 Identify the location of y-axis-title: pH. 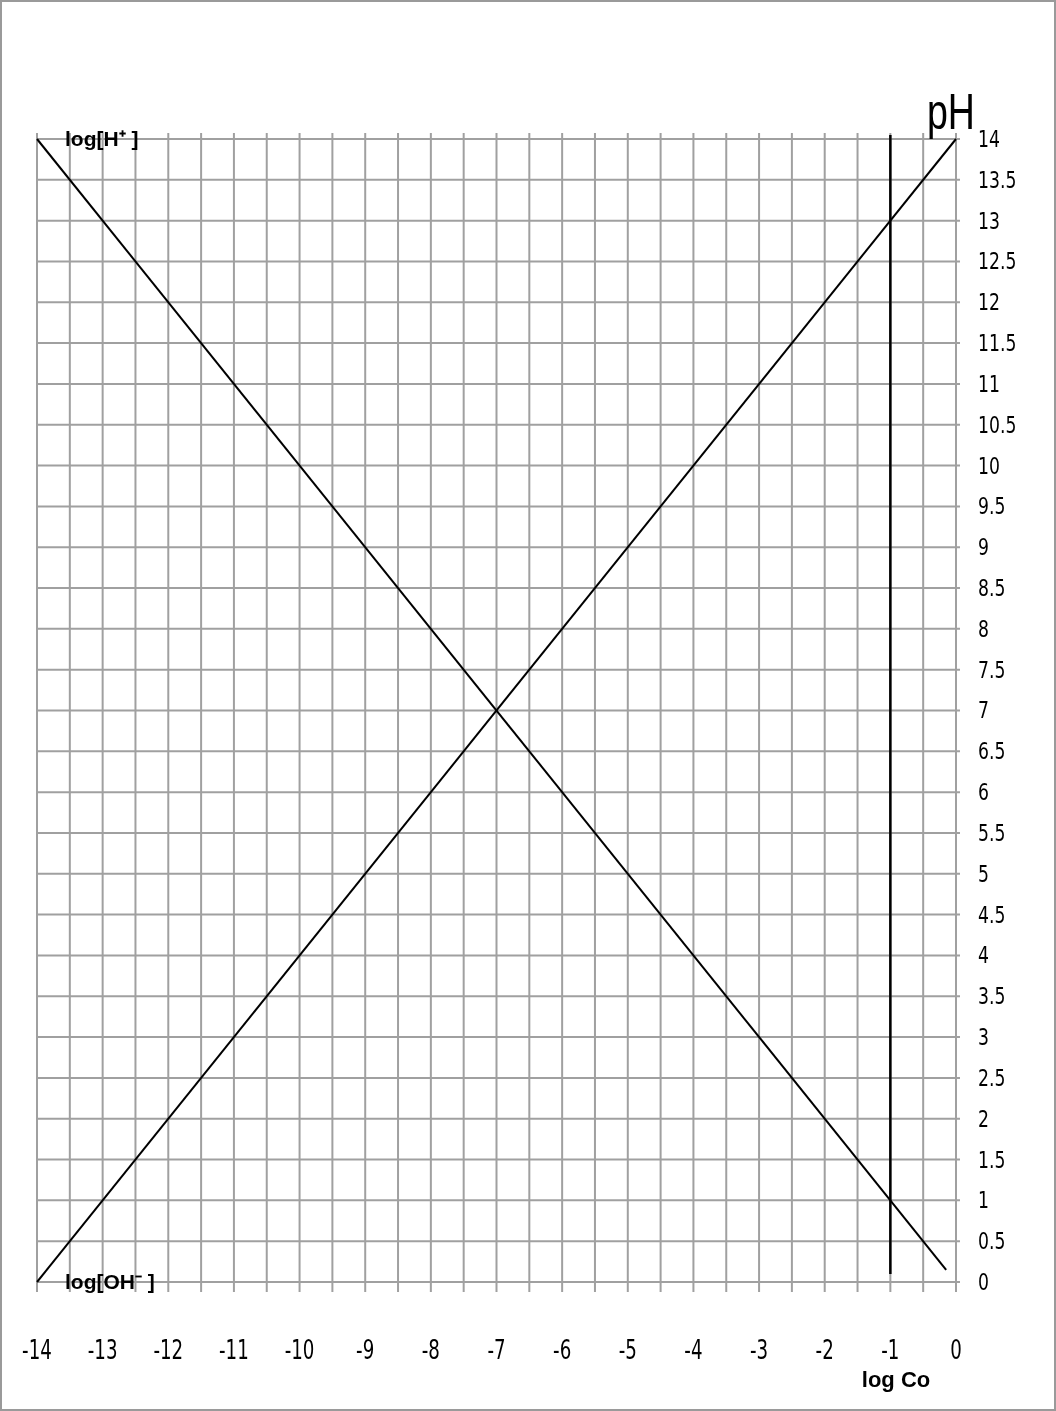
(951, 111).